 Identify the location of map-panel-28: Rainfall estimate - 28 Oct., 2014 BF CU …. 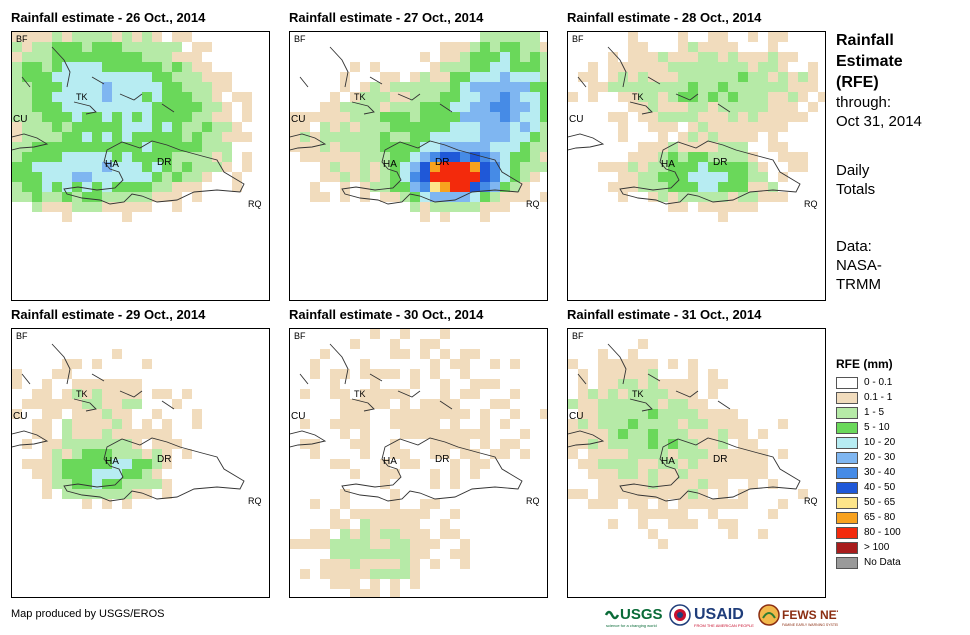
(696, 156).